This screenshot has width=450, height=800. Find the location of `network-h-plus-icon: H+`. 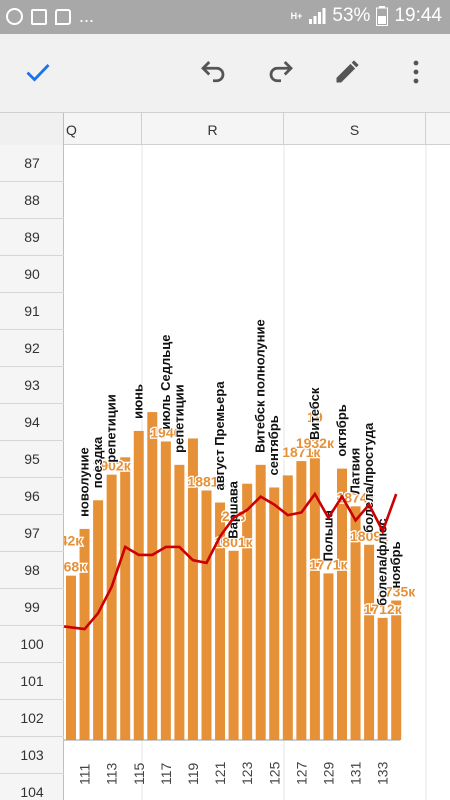

network-h-plus-icon: H+ is located at coordinates (296, 15).